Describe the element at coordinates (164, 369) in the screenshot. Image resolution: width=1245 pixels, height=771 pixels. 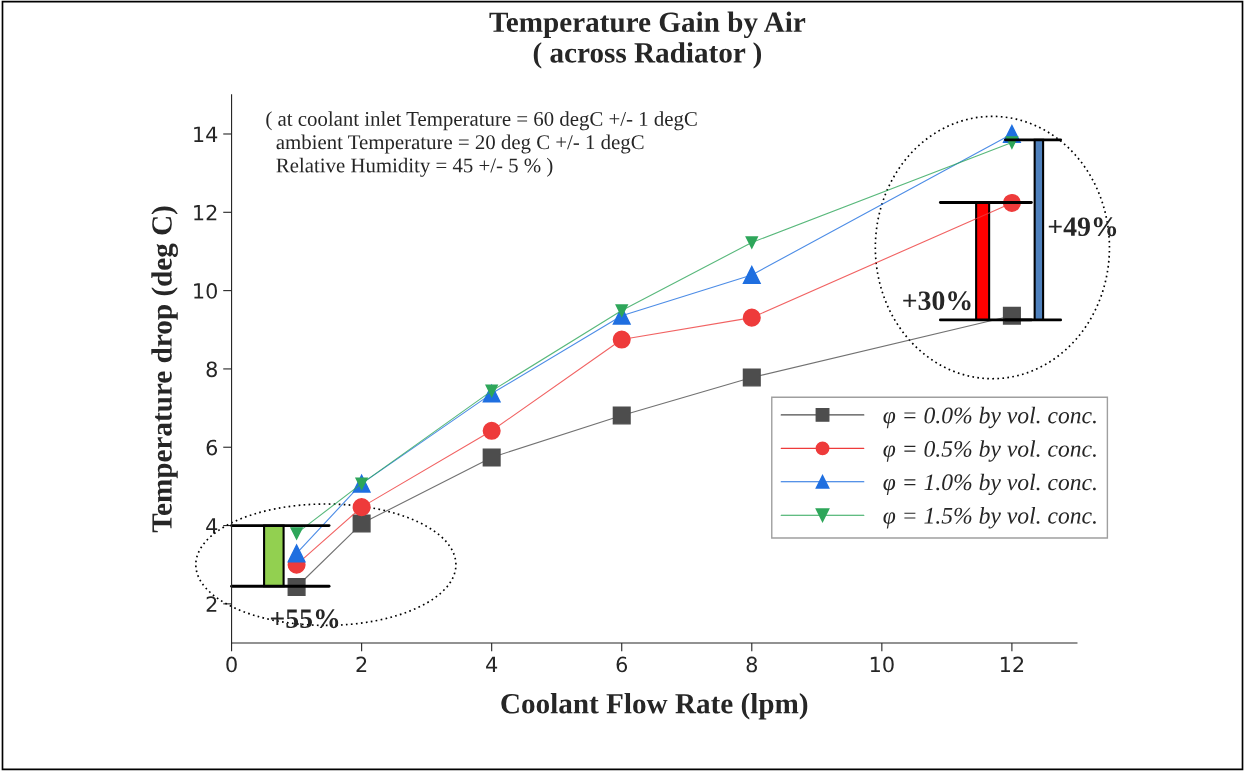
I see `y-axis-title: Temperature drop (deg C)` at that location.